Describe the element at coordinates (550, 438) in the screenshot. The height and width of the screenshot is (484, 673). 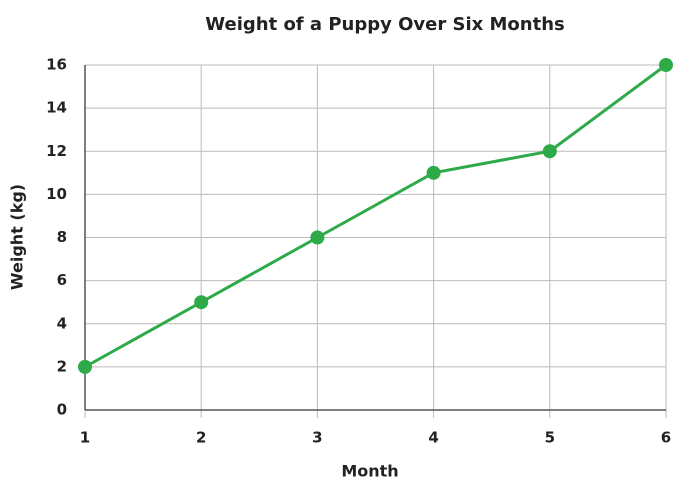
I see `x-tick-label: 5` at that location.